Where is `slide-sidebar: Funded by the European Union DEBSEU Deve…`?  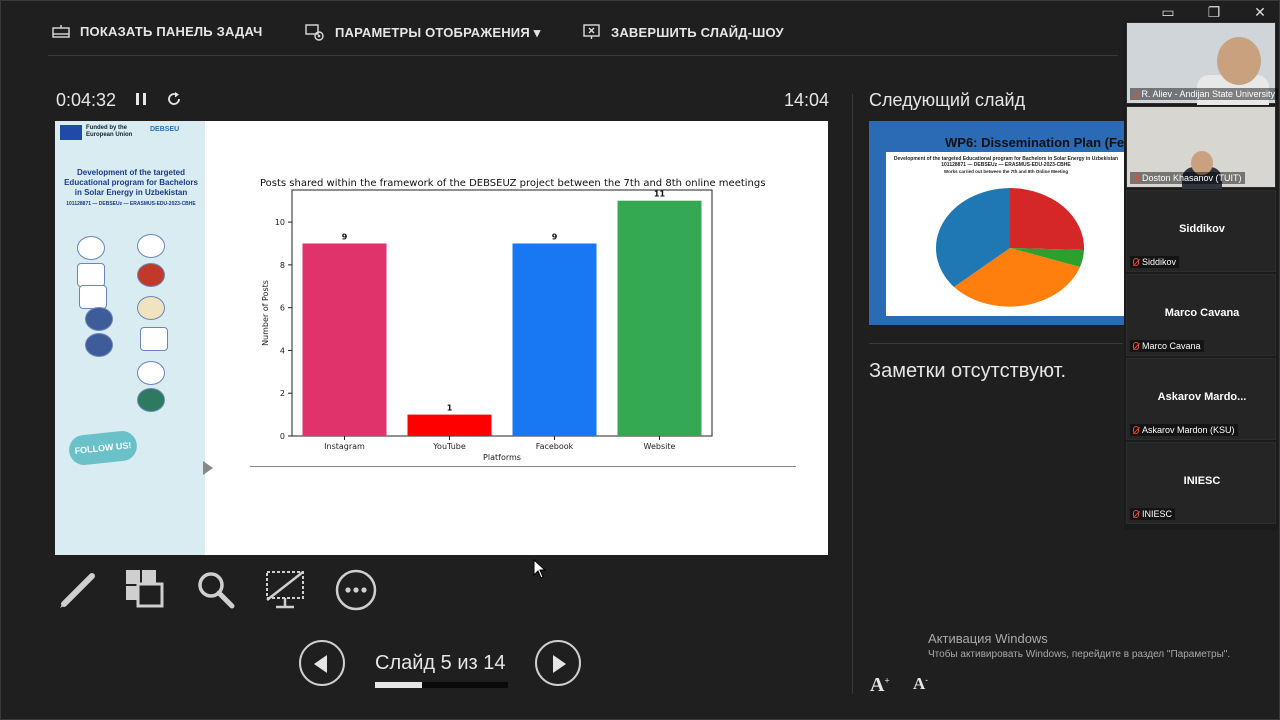
slide-sidebar: Funded by the European Union DEBSEU Deve… is located at coordinates (130, 338).